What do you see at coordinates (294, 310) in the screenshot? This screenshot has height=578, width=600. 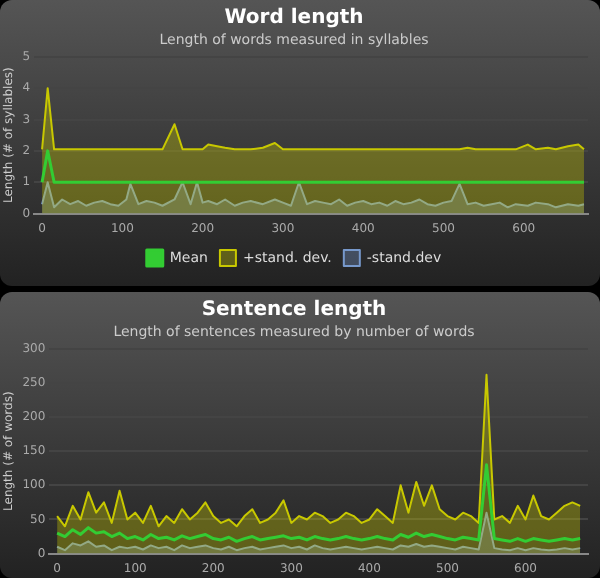 I see `chart-title: Sentence length` at bounding box center [294, 310].